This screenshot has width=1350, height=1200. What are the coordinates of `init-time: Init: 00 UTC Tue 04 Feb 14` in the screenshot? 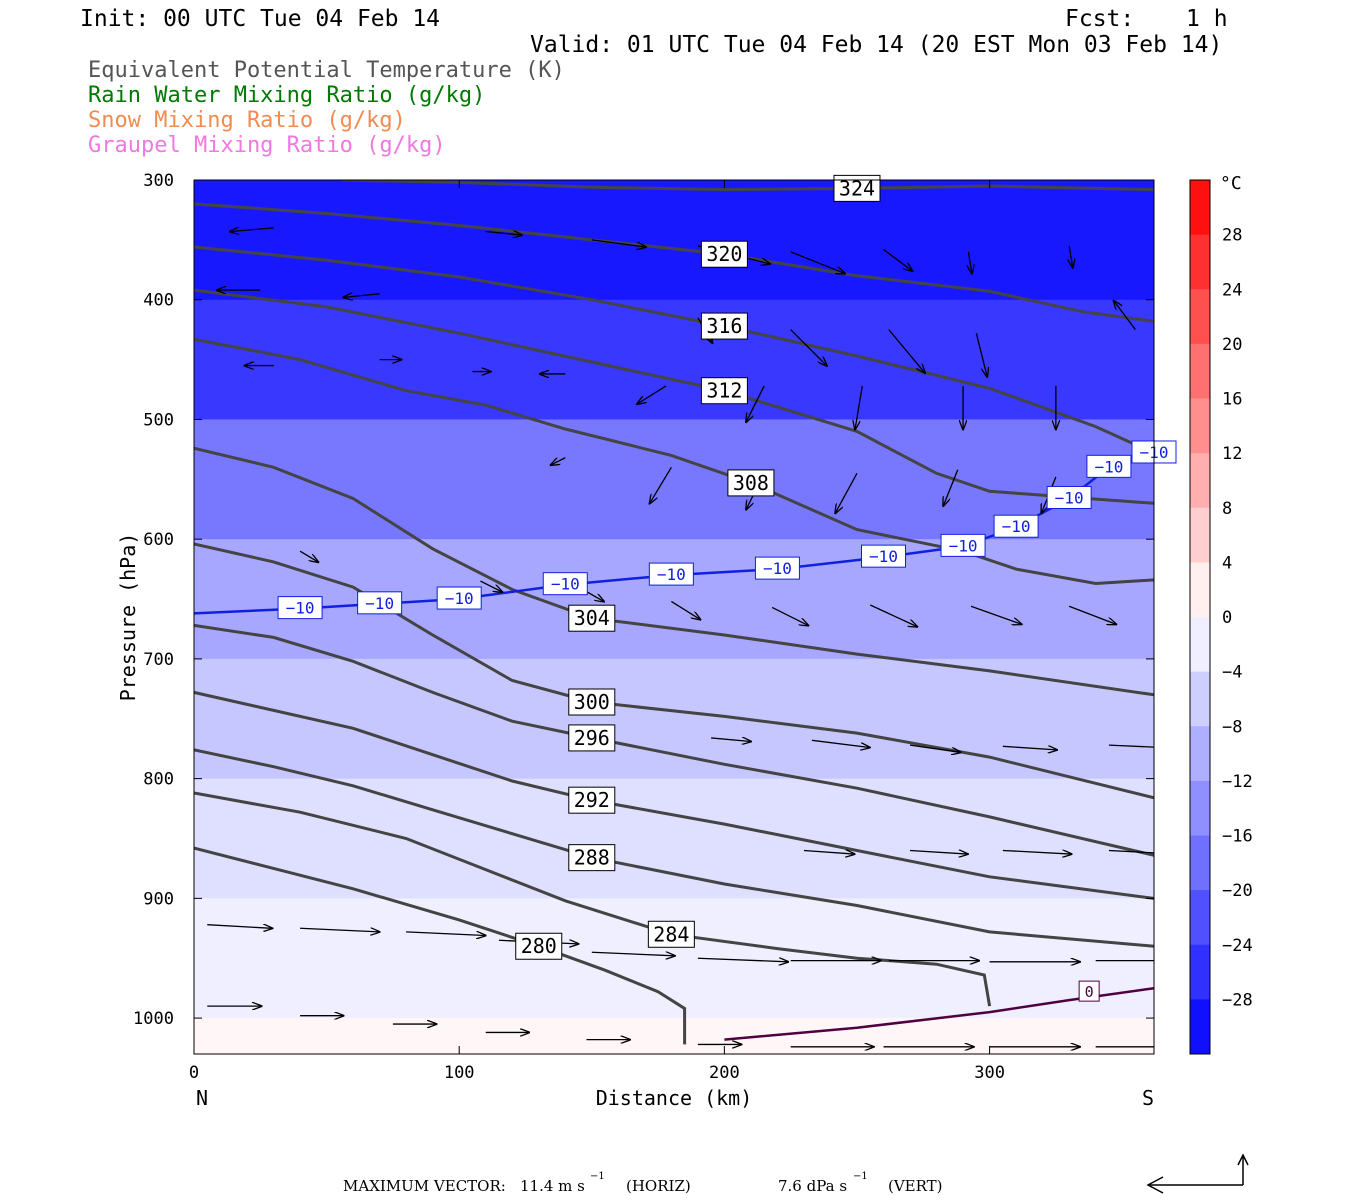 It's located at (260, 19).